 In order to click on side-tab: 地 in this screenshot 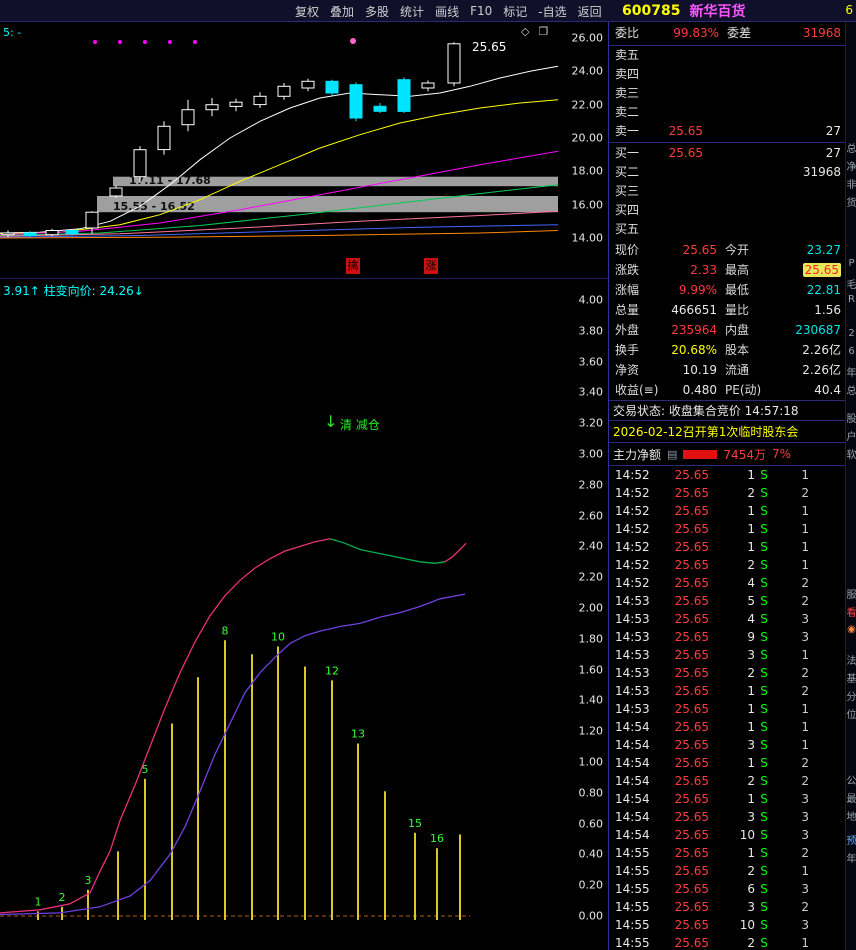, I will do `click(851, 817)`.